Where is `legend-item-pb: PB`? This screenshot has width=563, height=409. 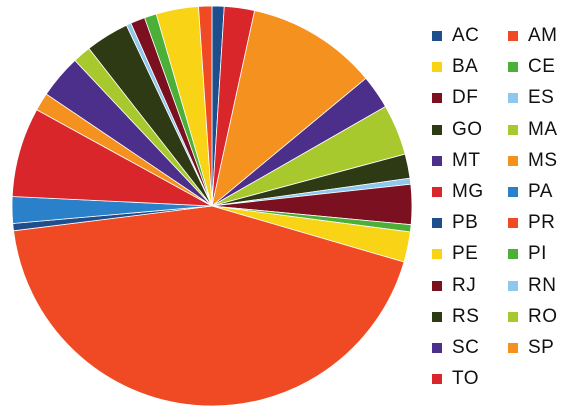 legend-item-pb: PB is located at coordinates (455, 223).